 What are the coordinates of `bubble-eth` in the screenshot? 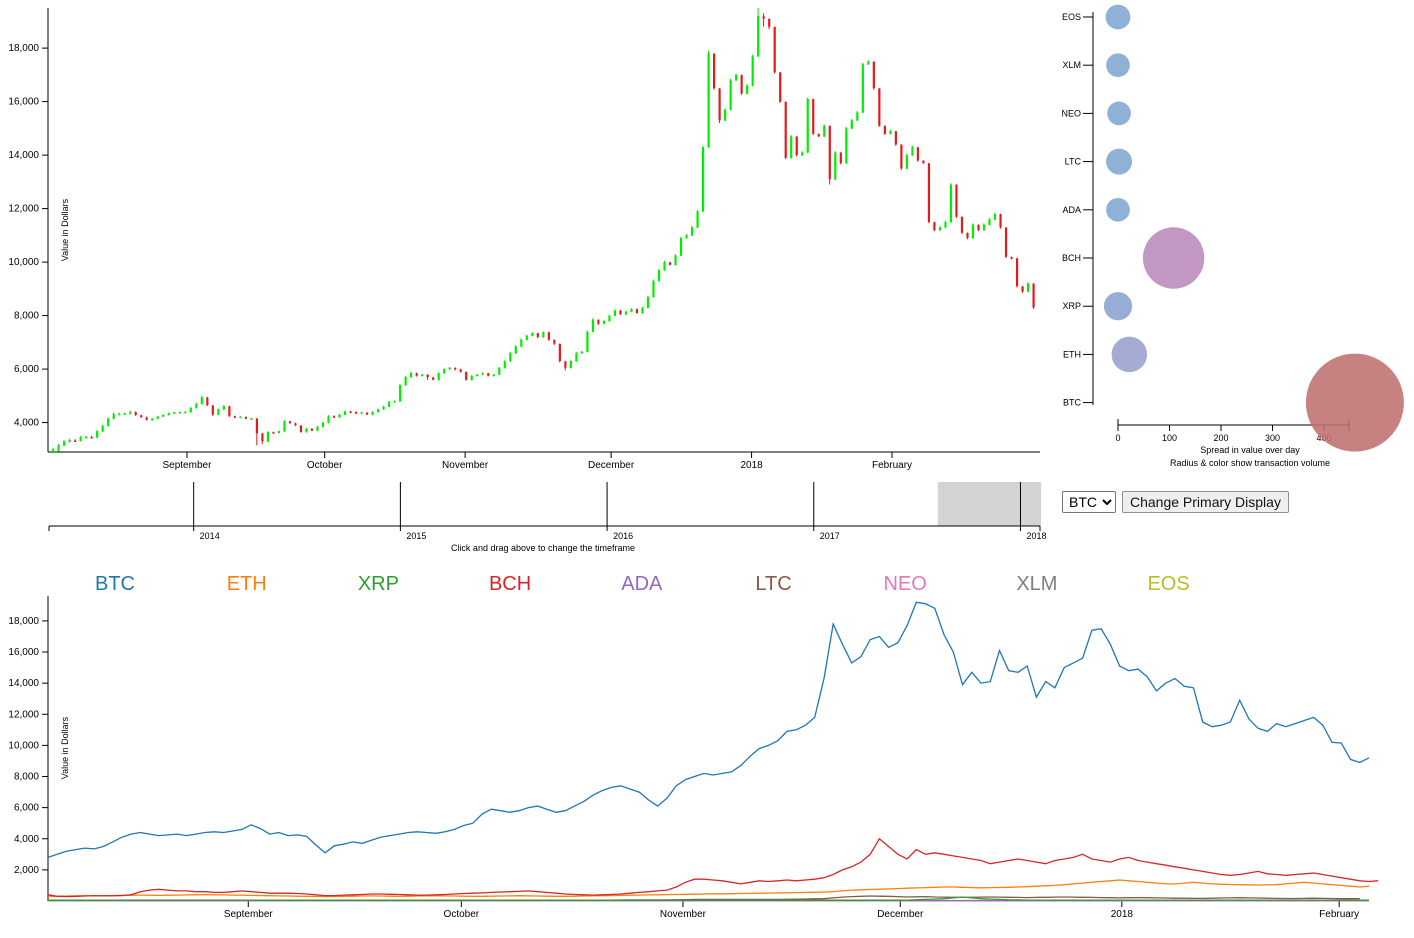 It's located at (1129, 354).